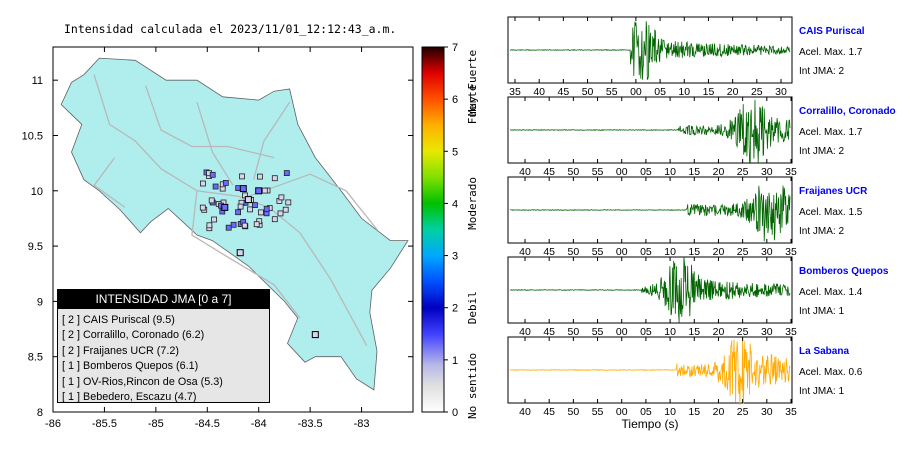 Image resolution: width=910 pixels, height=460 pixels. I want to click on station-int-jma: Int JMA: 1, so click(821, 311).